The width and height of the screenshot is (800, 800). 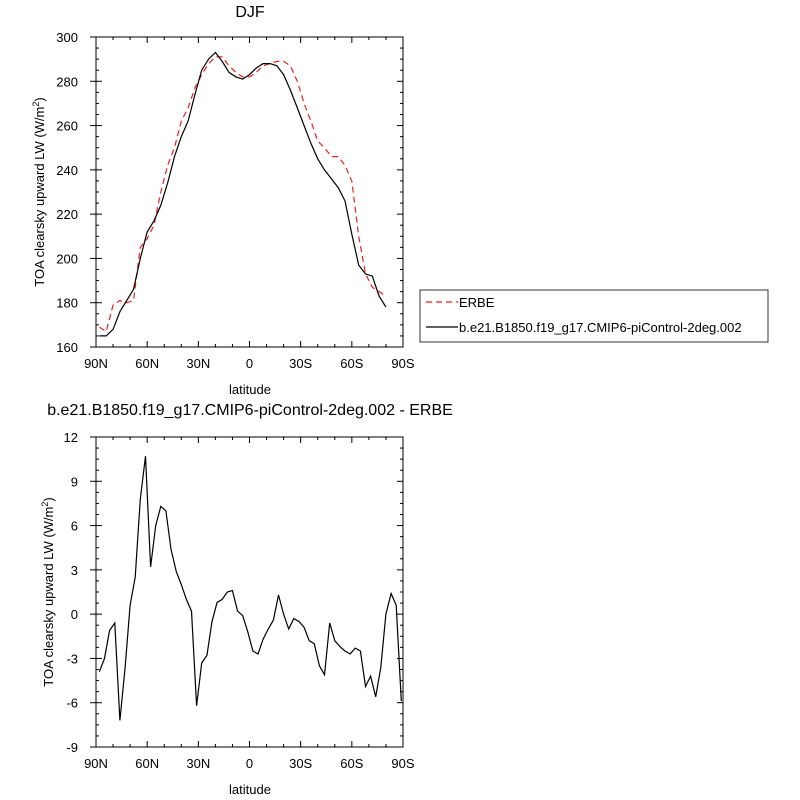 I want to click on bottom-y-axis-label: TOA clearsky upward LW (W/m2), so click(x=48, y=591).